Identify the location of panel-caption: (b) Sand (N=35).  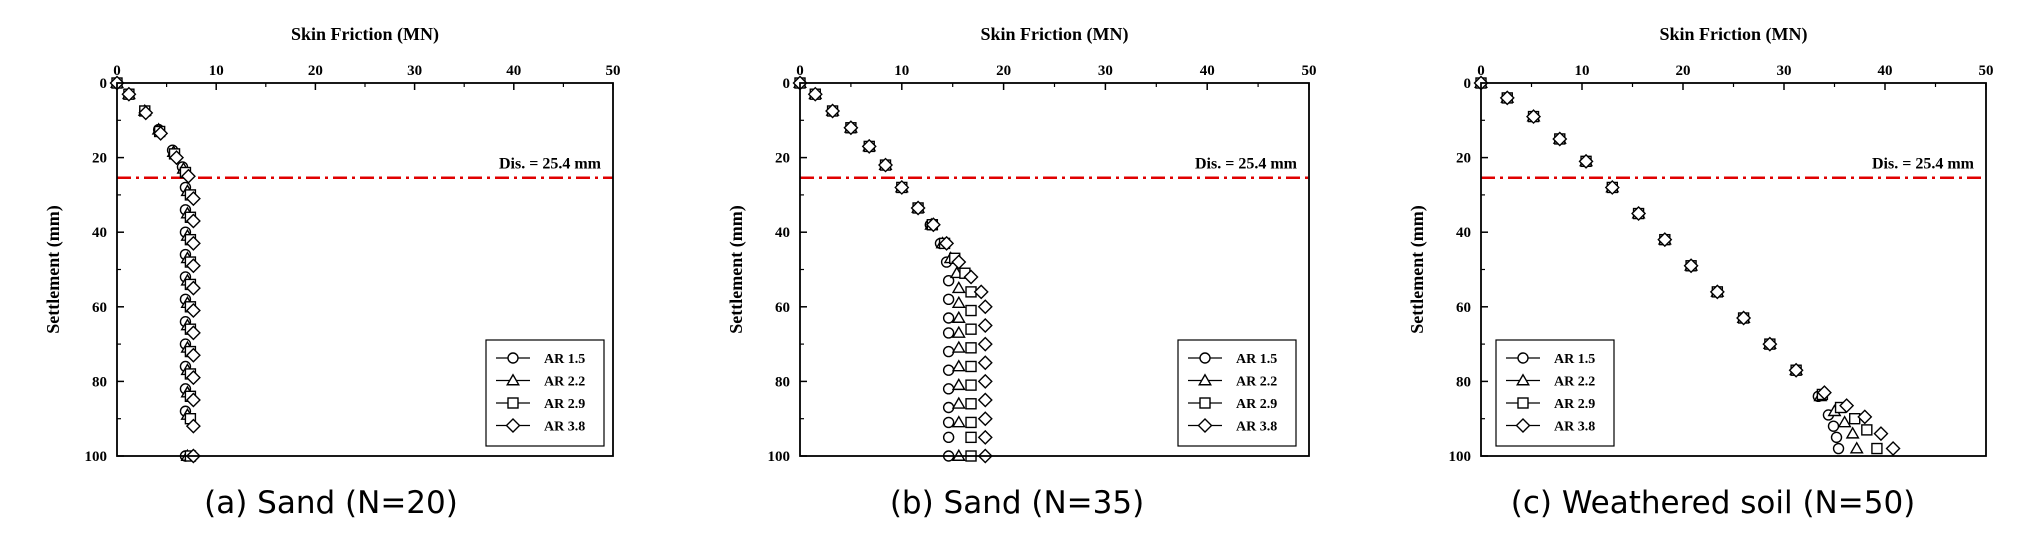
(1017, 503).